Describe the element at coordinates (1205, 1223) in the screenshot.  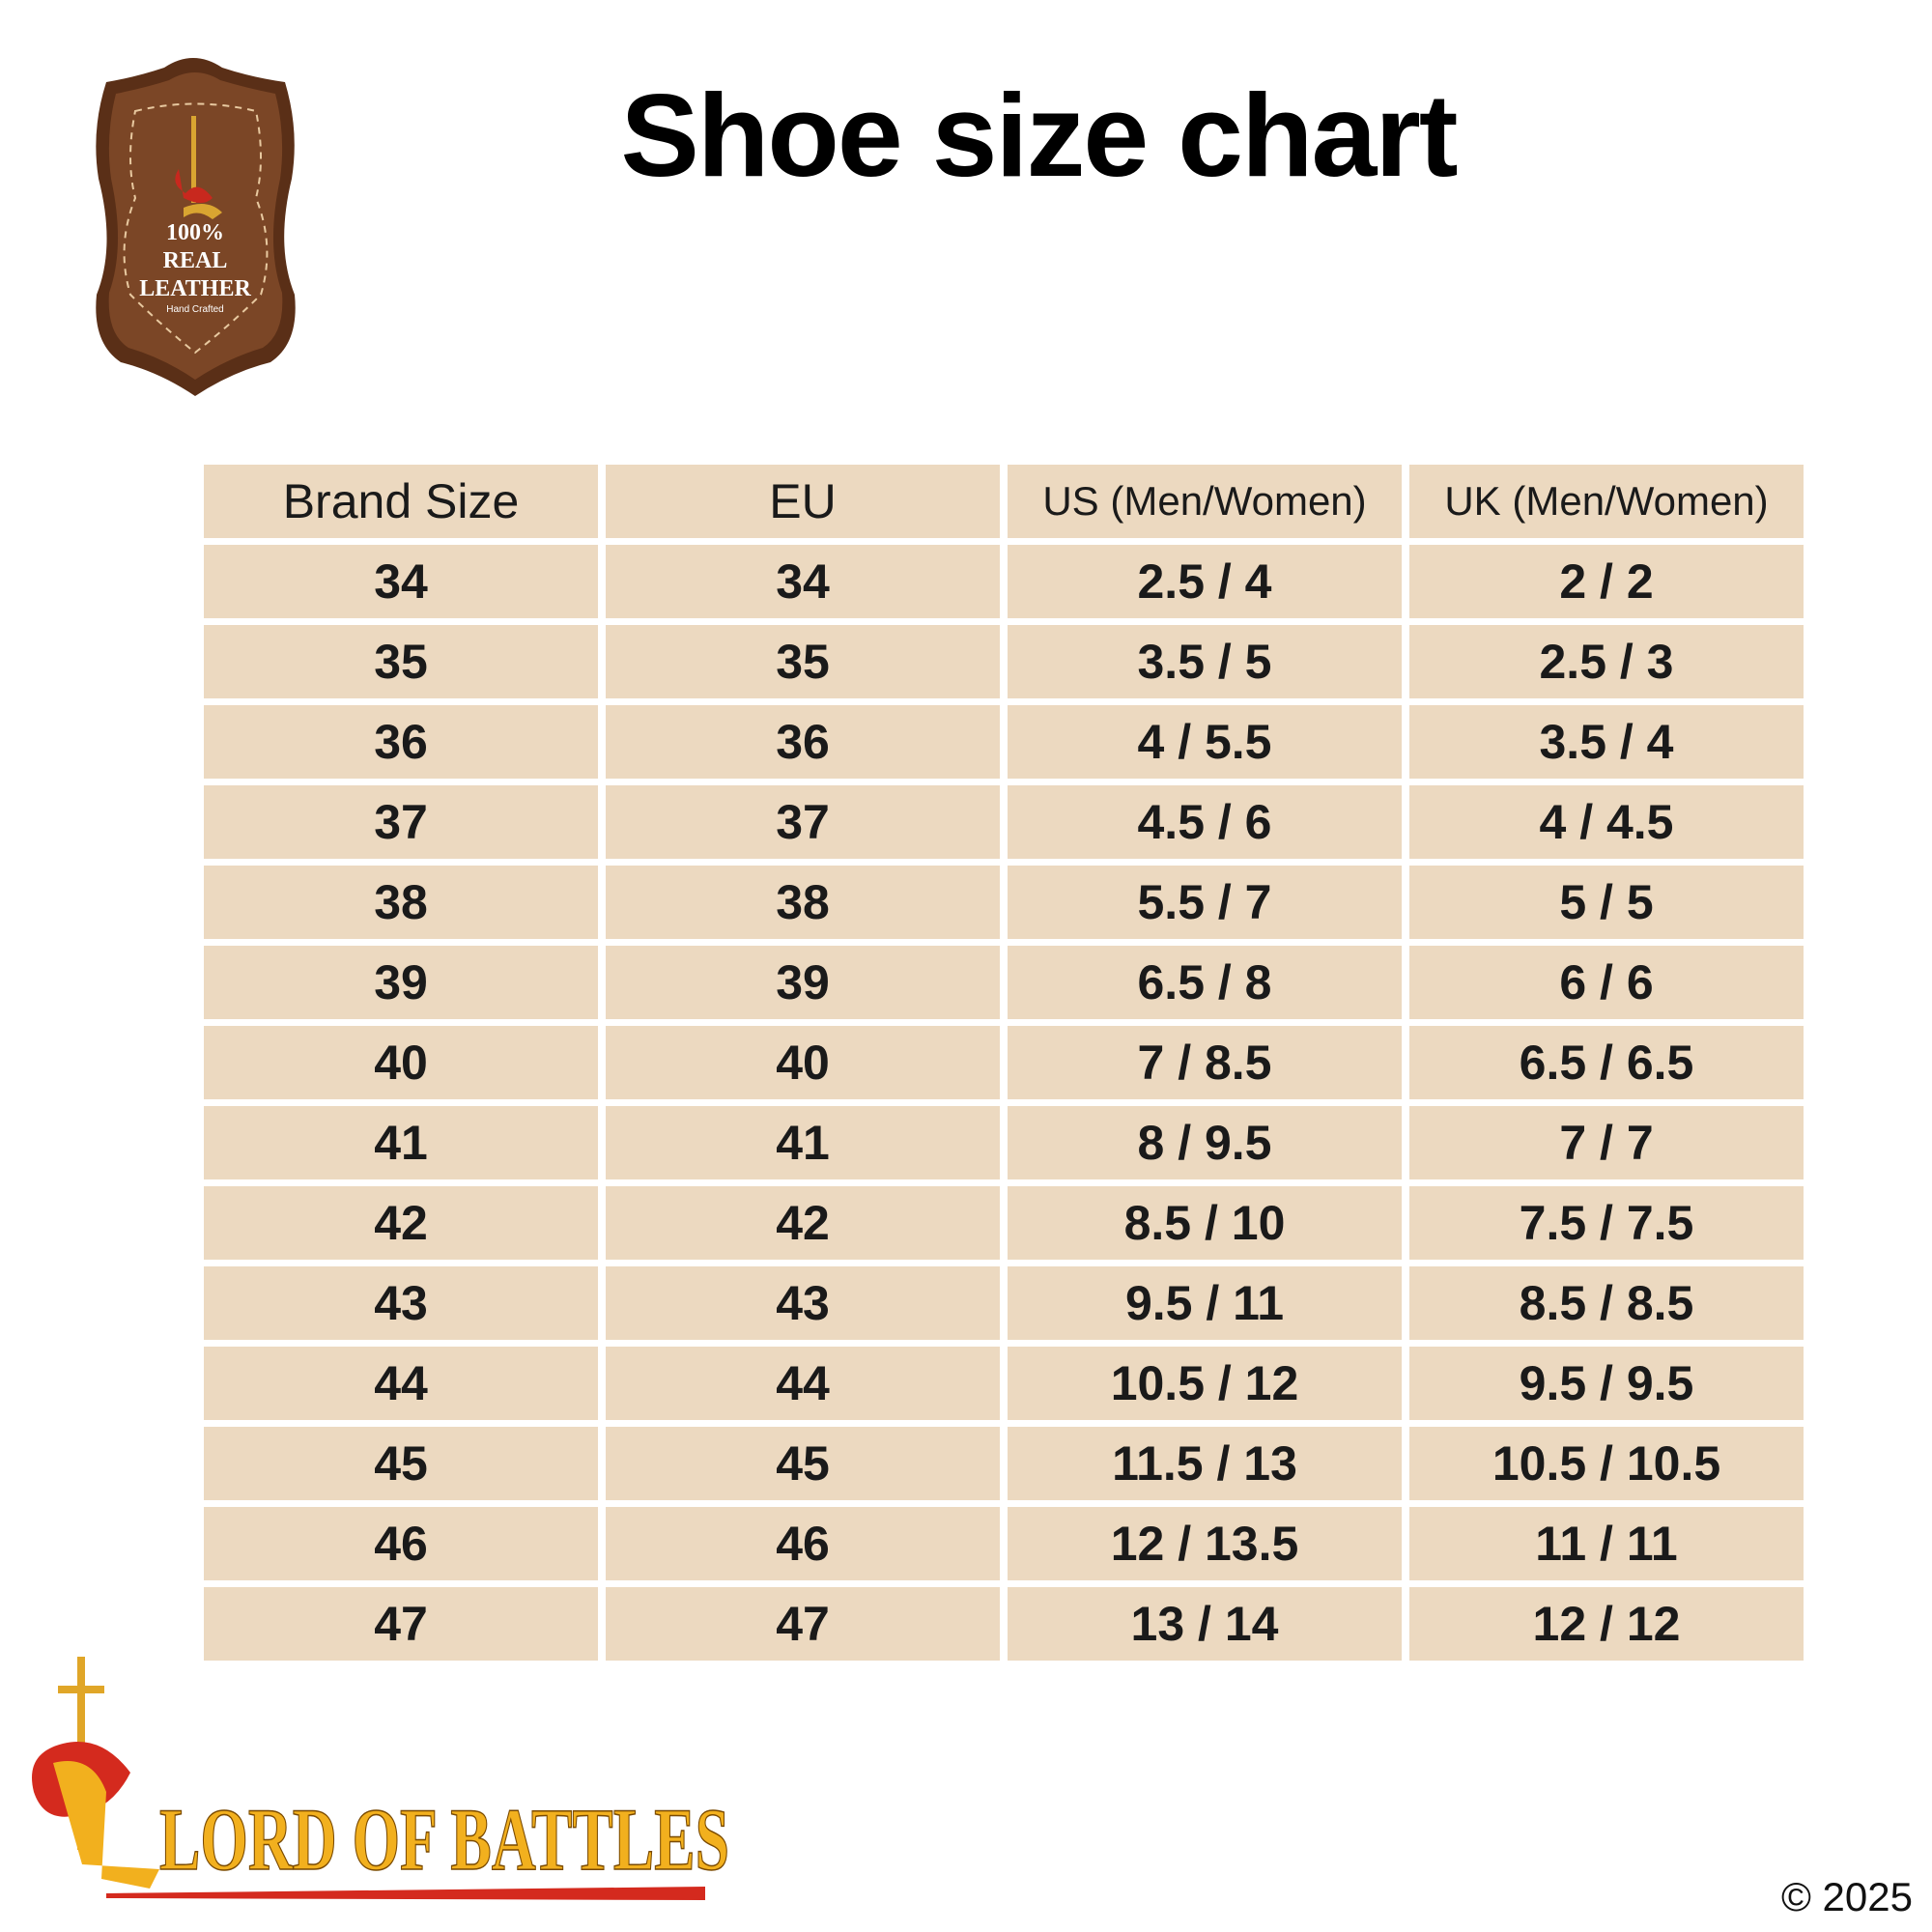
I see `table-cell: 8.5 / 10` at that location.